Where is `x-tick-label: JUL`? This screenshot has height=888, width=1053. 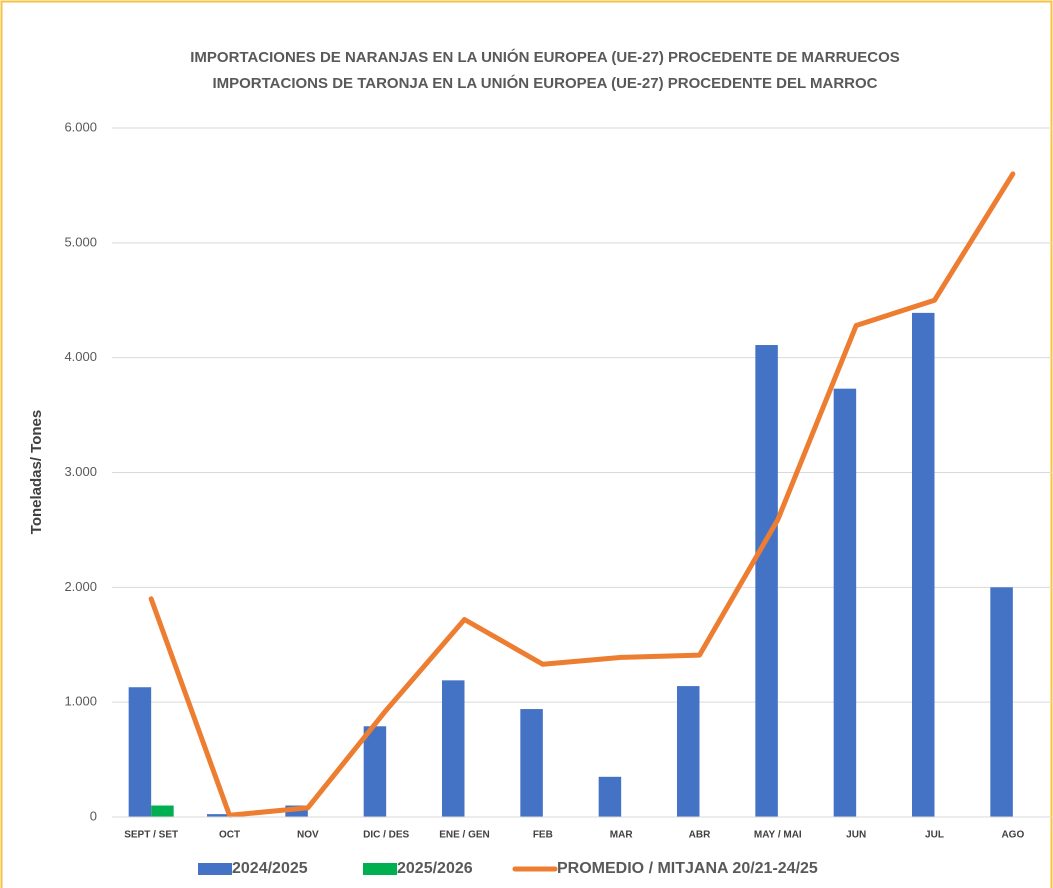 x-tick-label: JUL is located at coordinates (934, 835).